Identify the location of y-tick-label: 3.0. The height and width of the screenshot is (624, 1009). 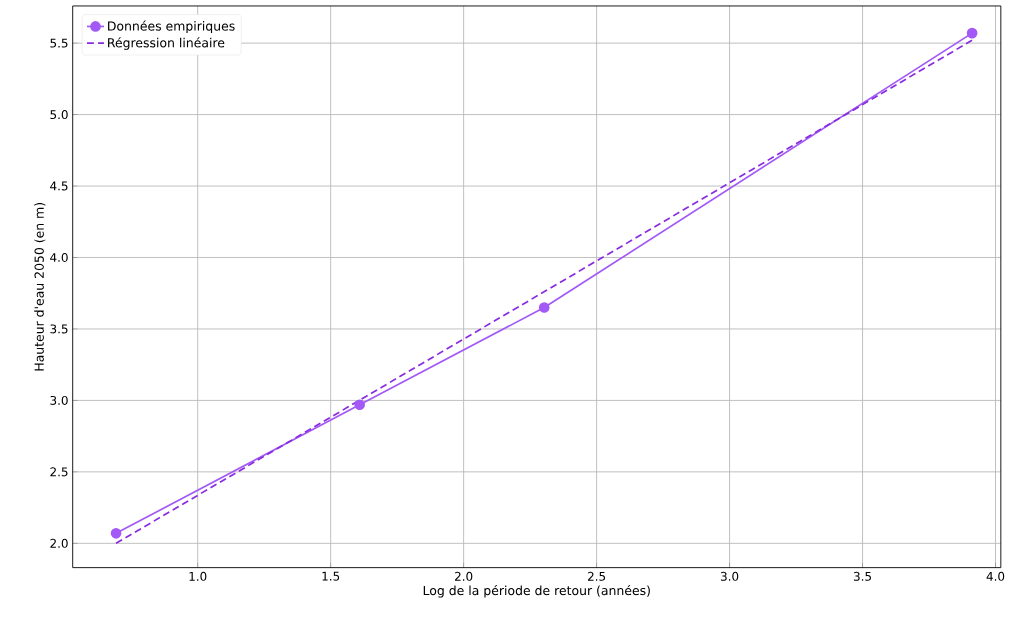
(59, 400).